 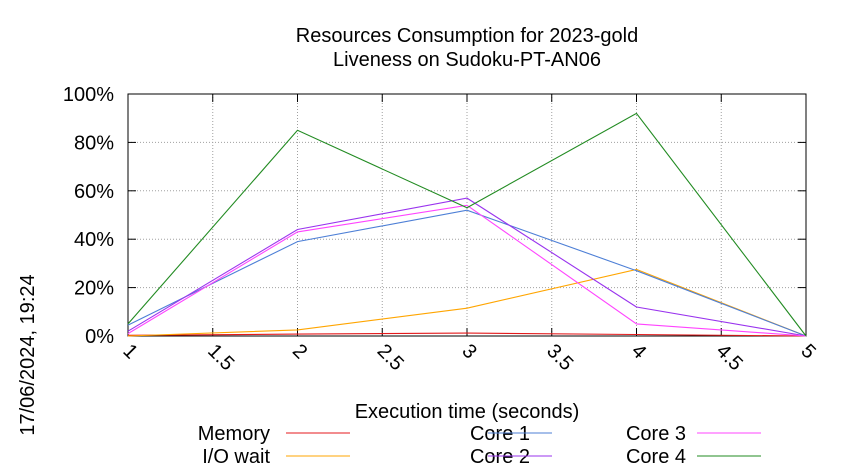 I want to click on x-tick-label: 5, so click(x=807, y=351).